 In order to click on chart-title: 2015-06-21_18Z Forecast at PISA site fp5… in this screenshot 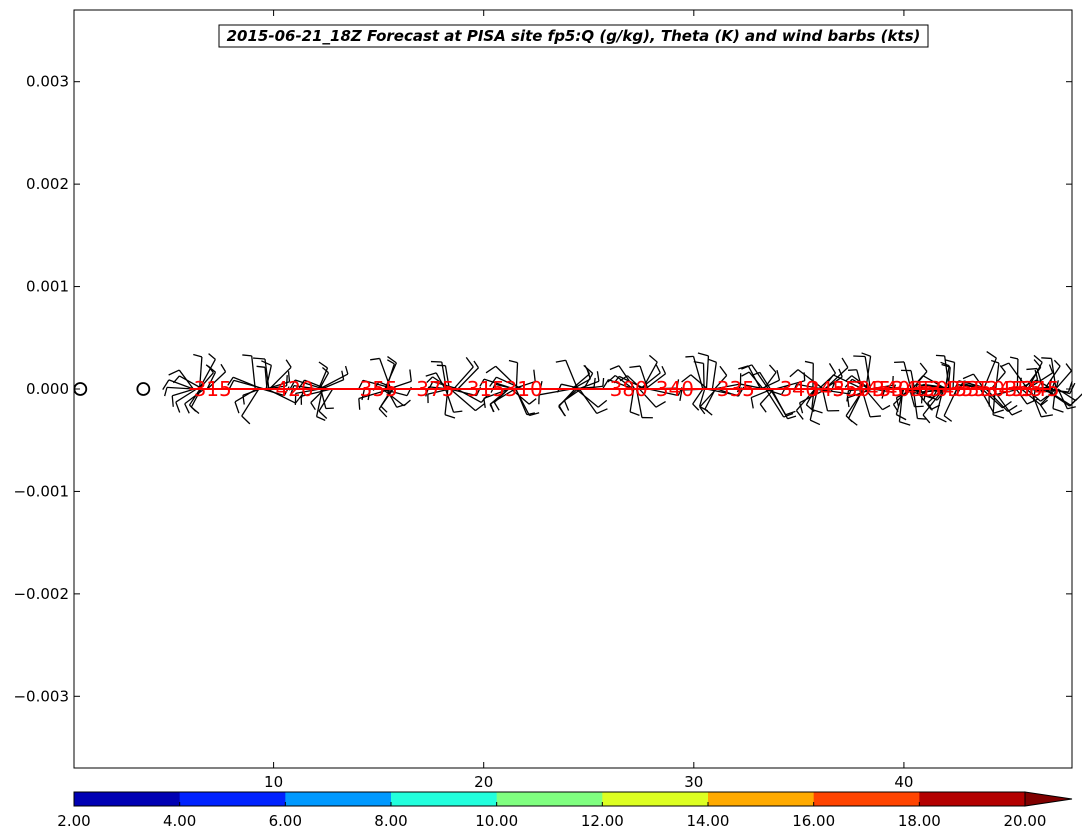, I will do `click(574, 36)`.